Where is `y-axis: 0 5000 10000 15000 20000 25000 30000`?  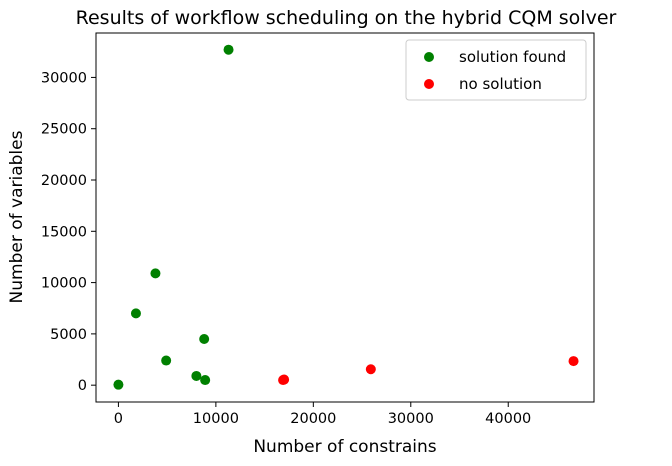 y-axis: 0 5000 10000 15000 20000 25000 30000 is located at coordinates (68, 232).